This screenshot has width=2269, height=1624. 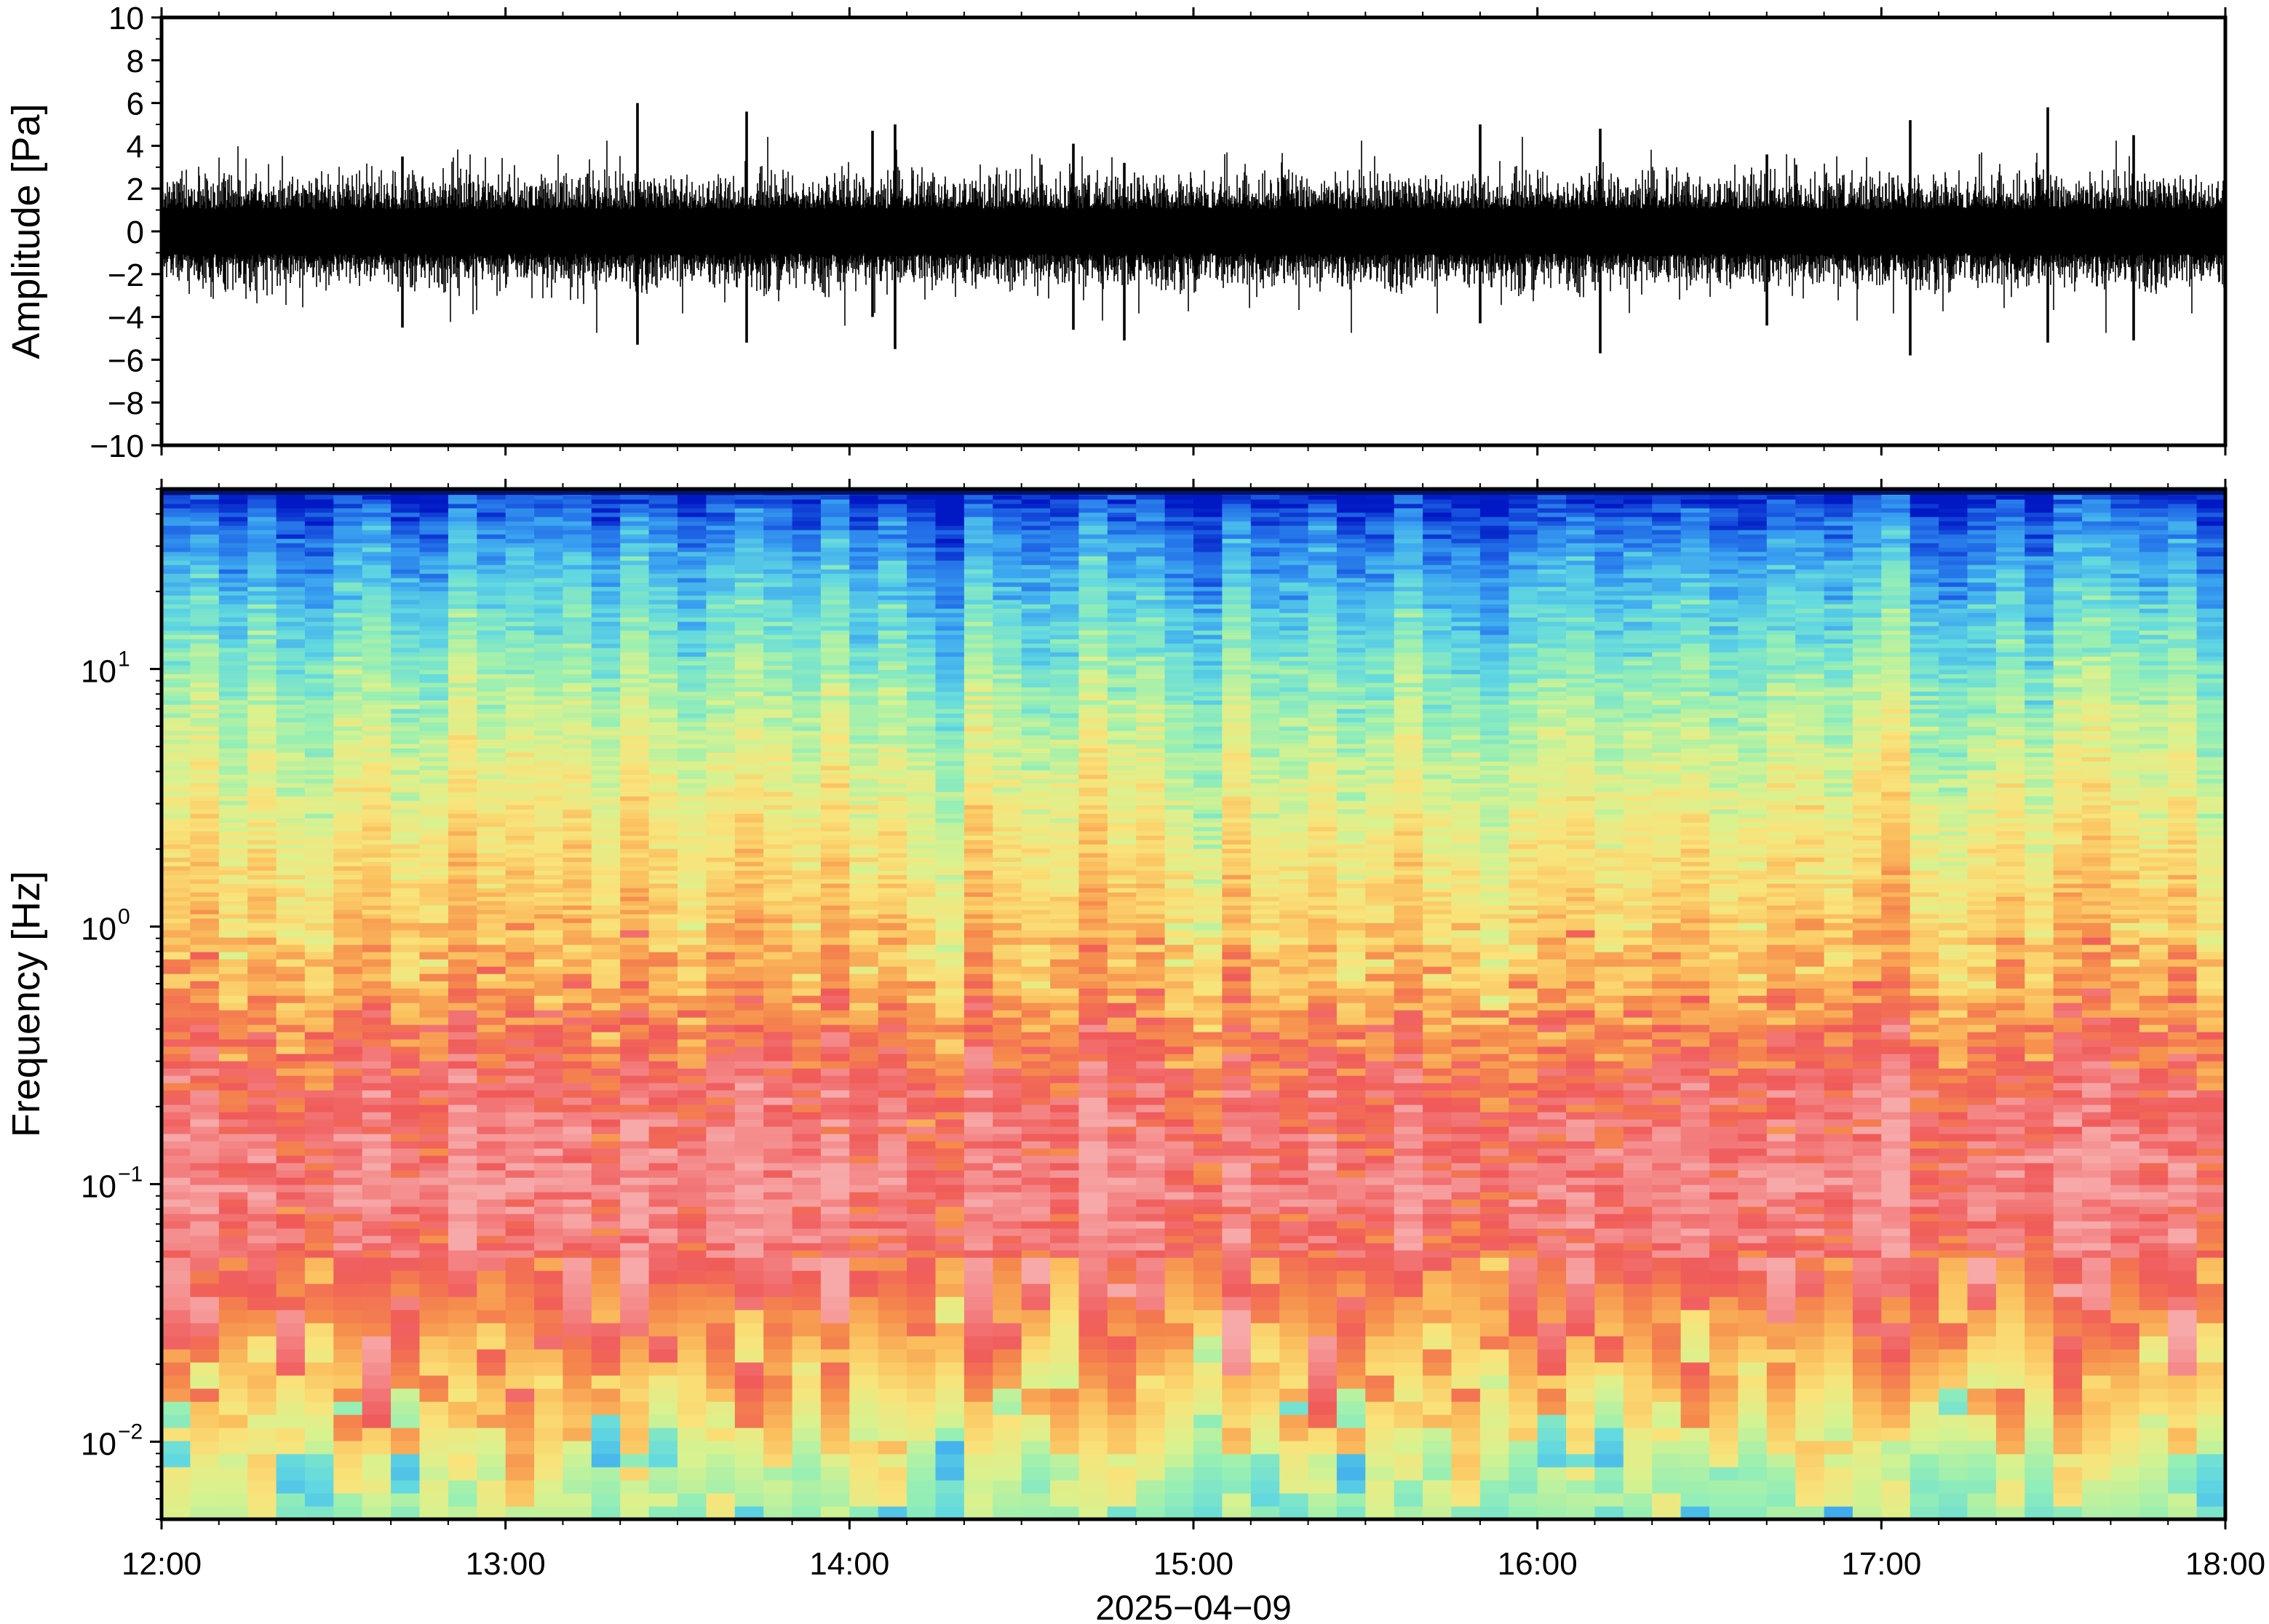 What do you see at coordinates (135, 146) in the screenshot?
I see `amplitude-tick-label: 4` at bounding box center [135, 146].